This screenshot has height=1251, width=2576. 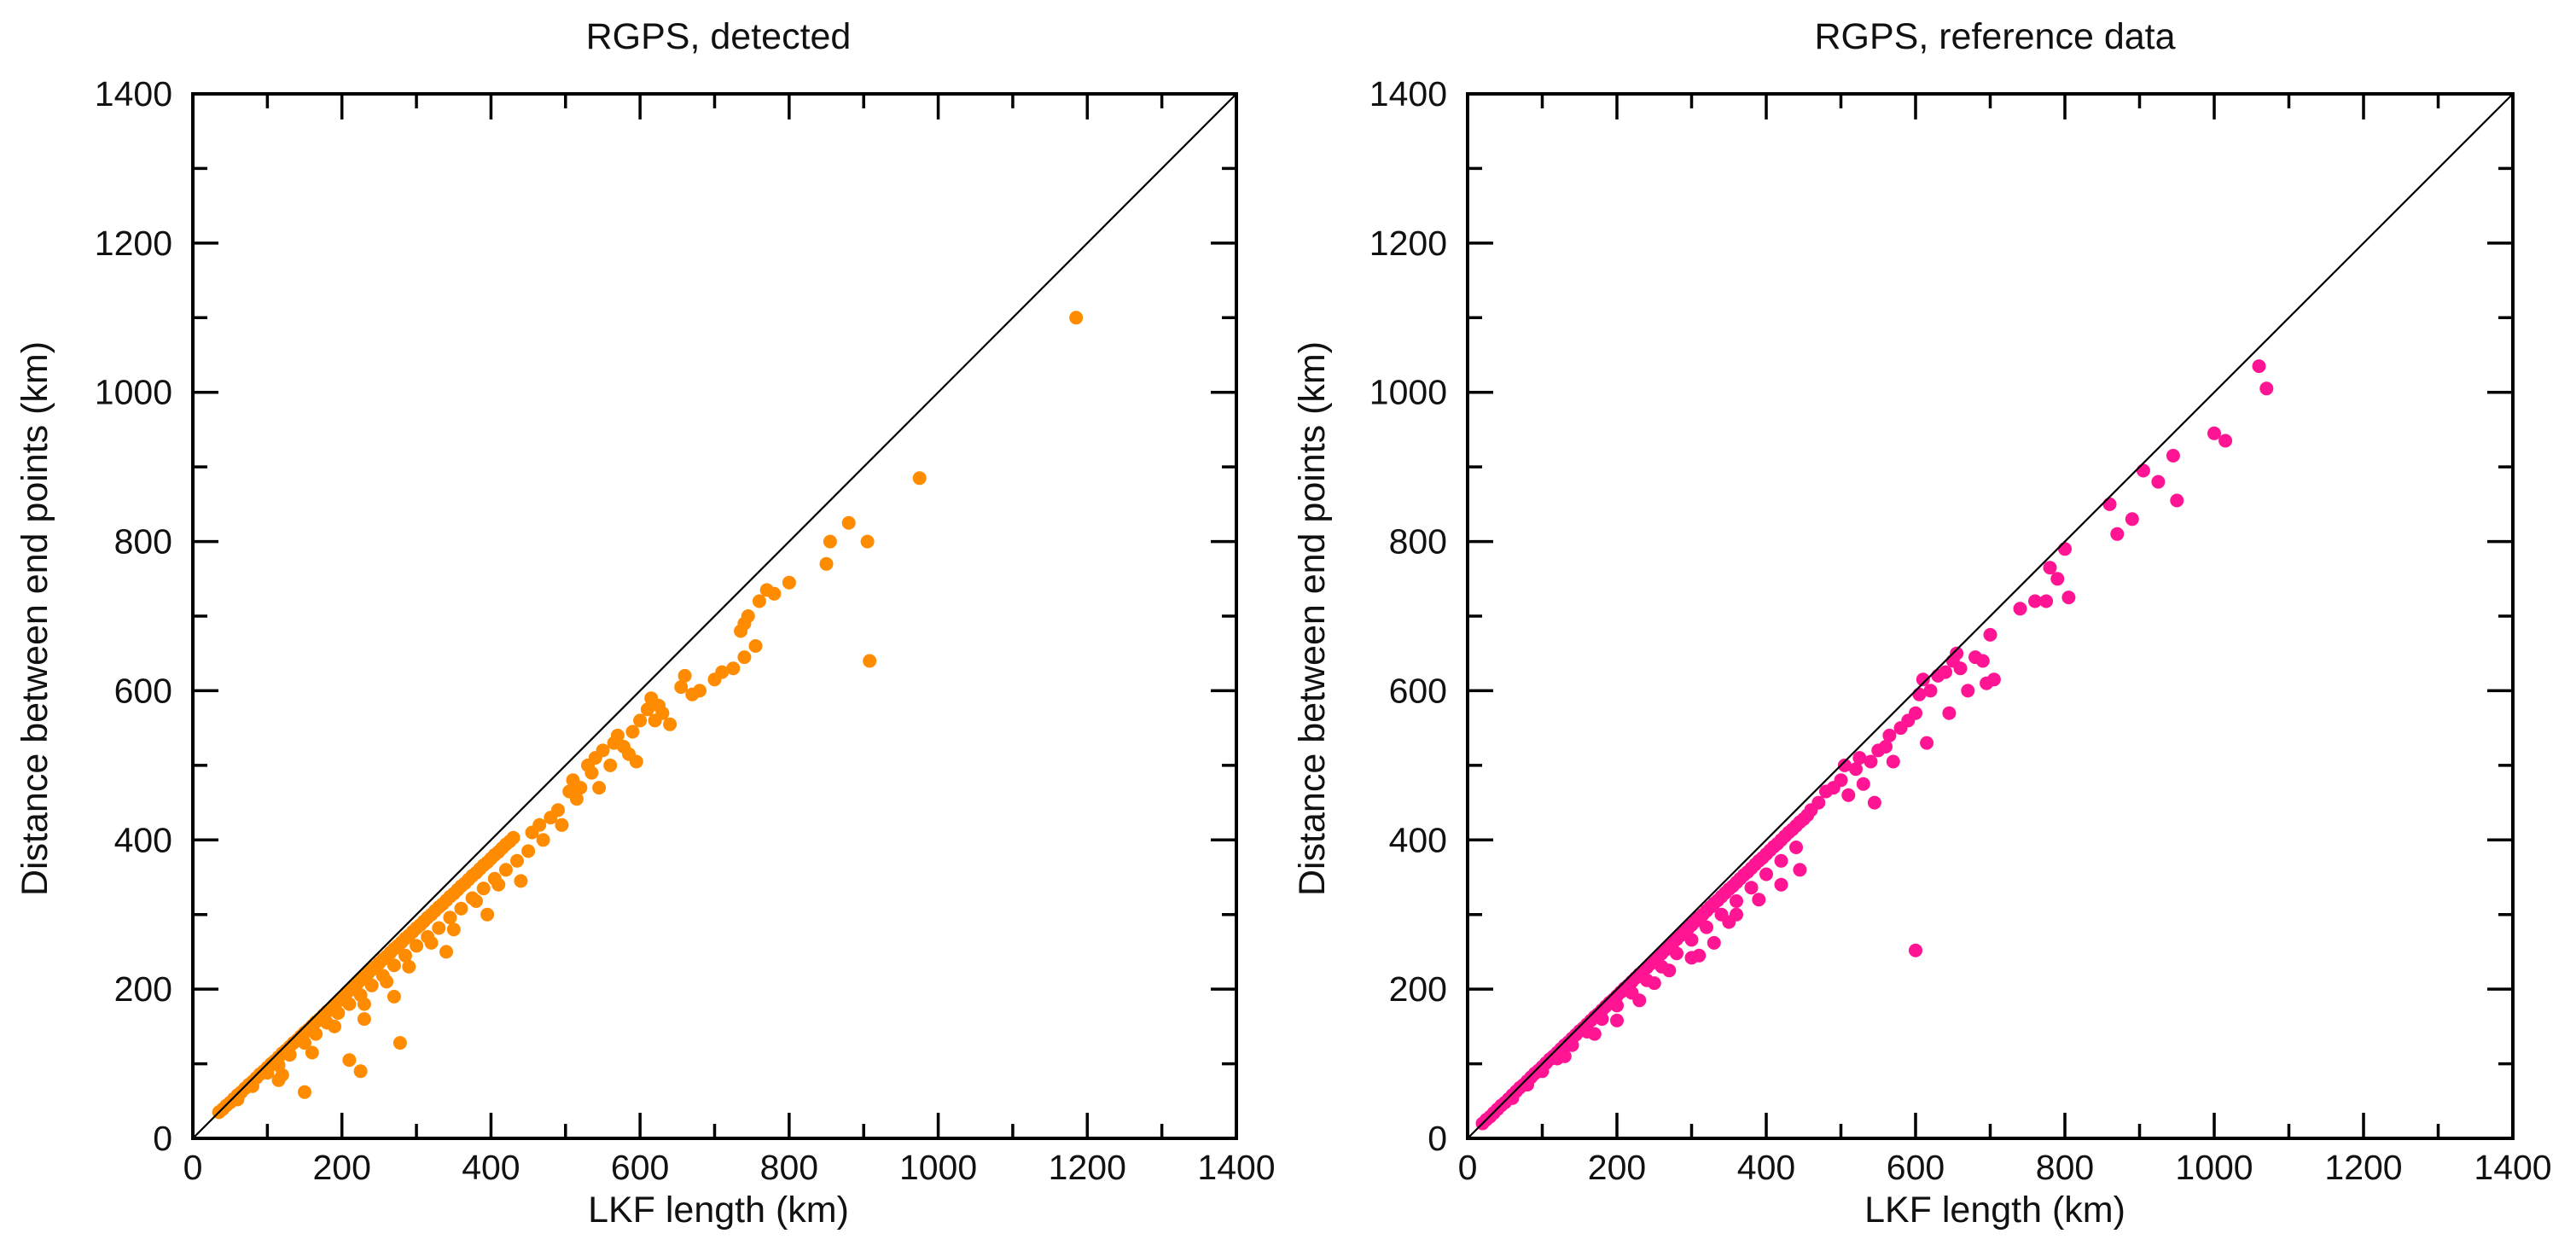 I want to click on y-axis-label: Distance between end points (km), so click(x=35, y=618).